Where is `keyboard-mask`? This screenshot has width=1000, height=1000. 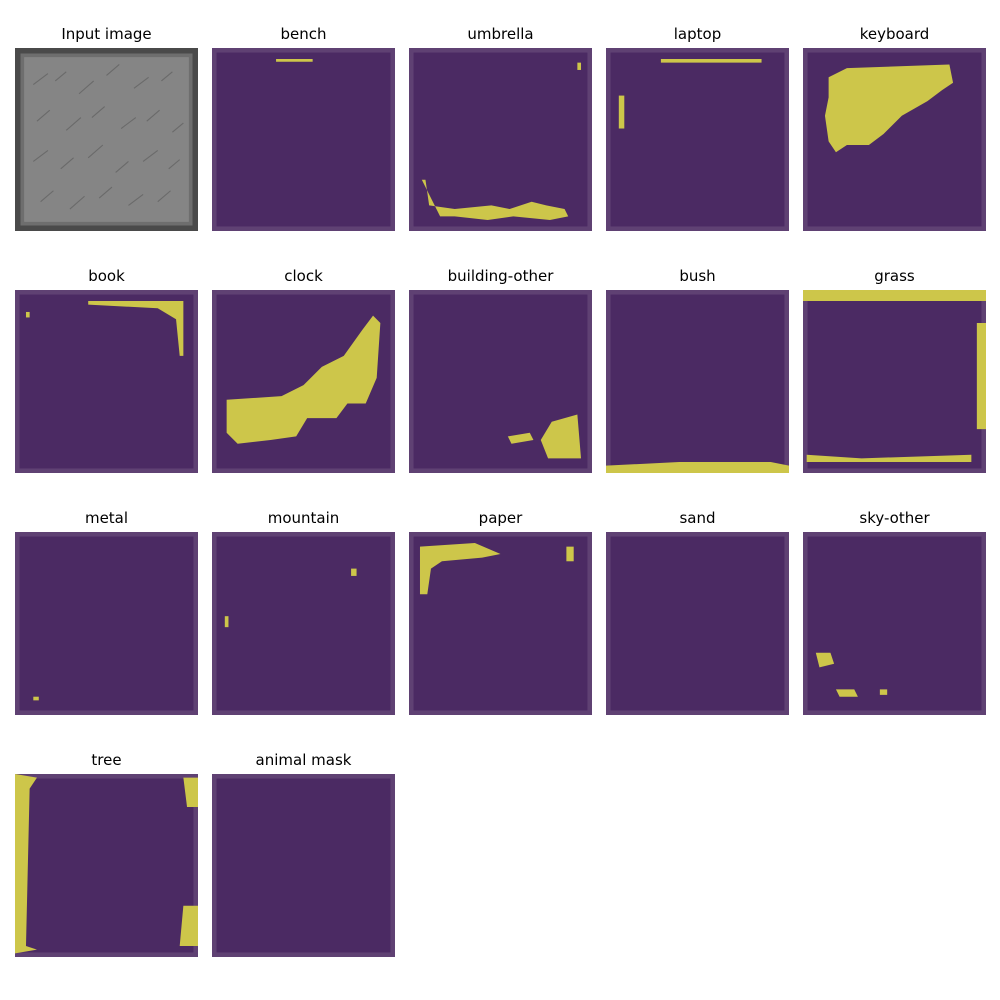
keyboard-mask is located at coordinates (894, 139).